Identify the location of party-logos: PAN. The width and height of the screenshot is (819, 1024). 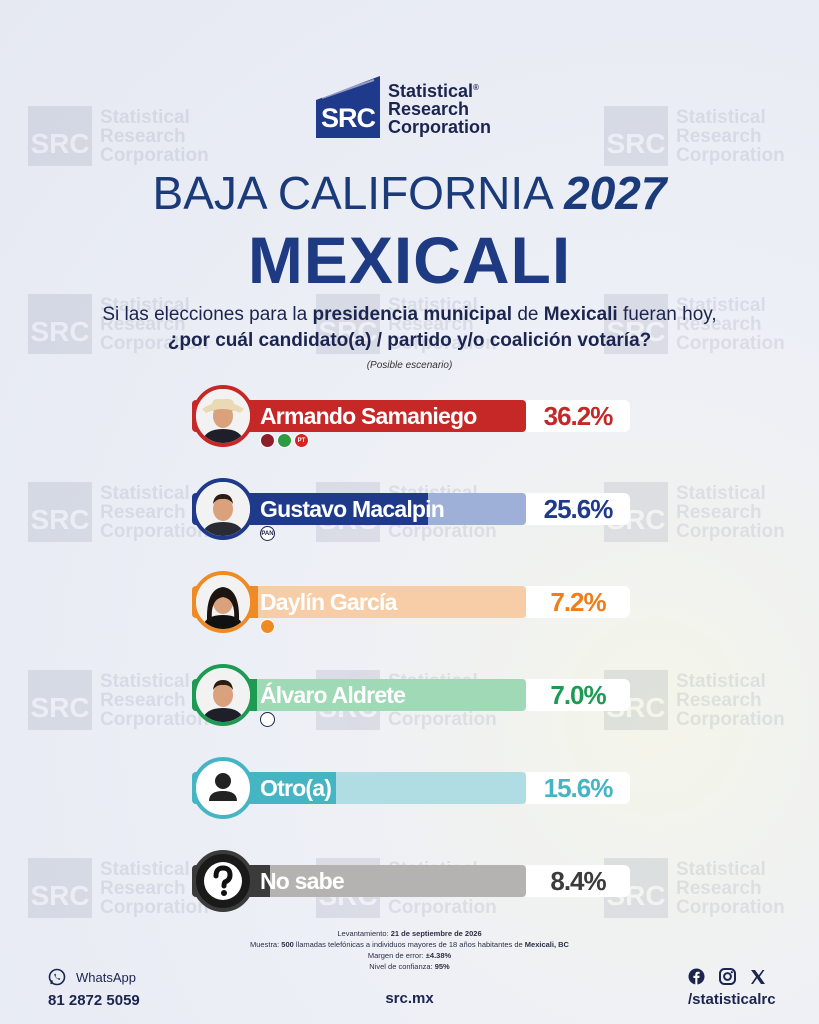
(267, 533).